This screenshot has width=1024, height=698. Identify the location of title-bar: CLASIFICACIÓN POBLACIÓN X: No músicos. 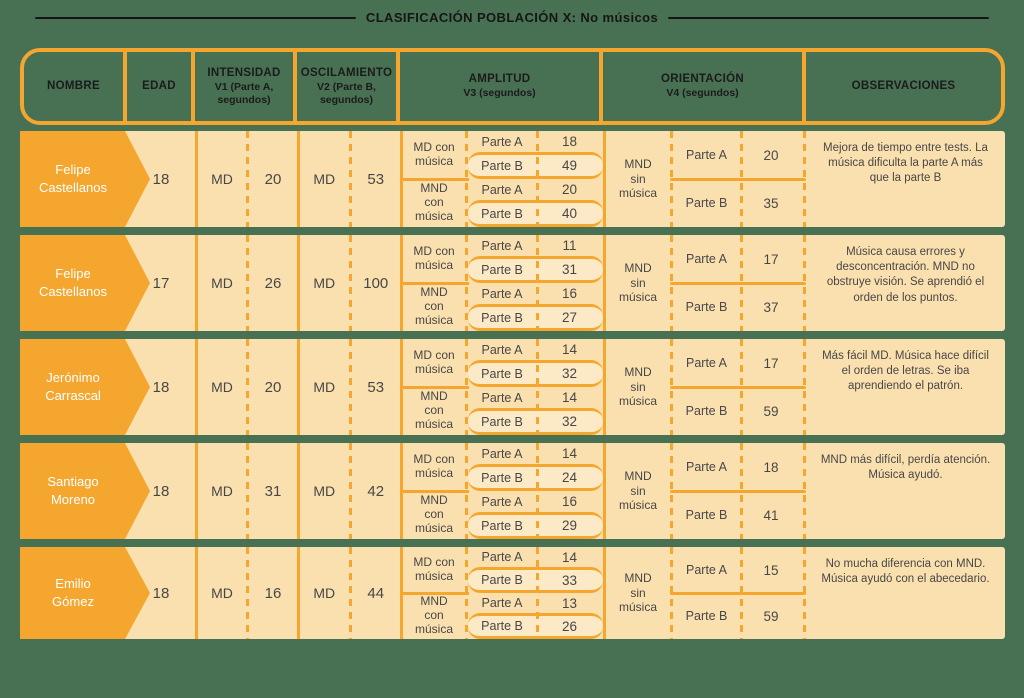
(512, 17).